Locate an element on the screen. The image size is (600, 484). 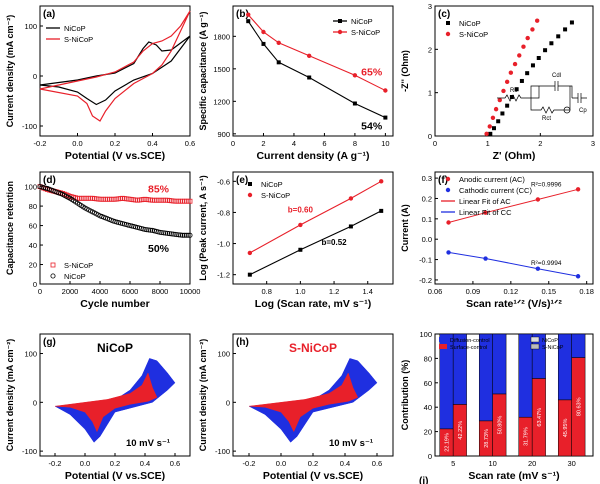
panel-title: NiCoP is located at coordinates (115, 348).